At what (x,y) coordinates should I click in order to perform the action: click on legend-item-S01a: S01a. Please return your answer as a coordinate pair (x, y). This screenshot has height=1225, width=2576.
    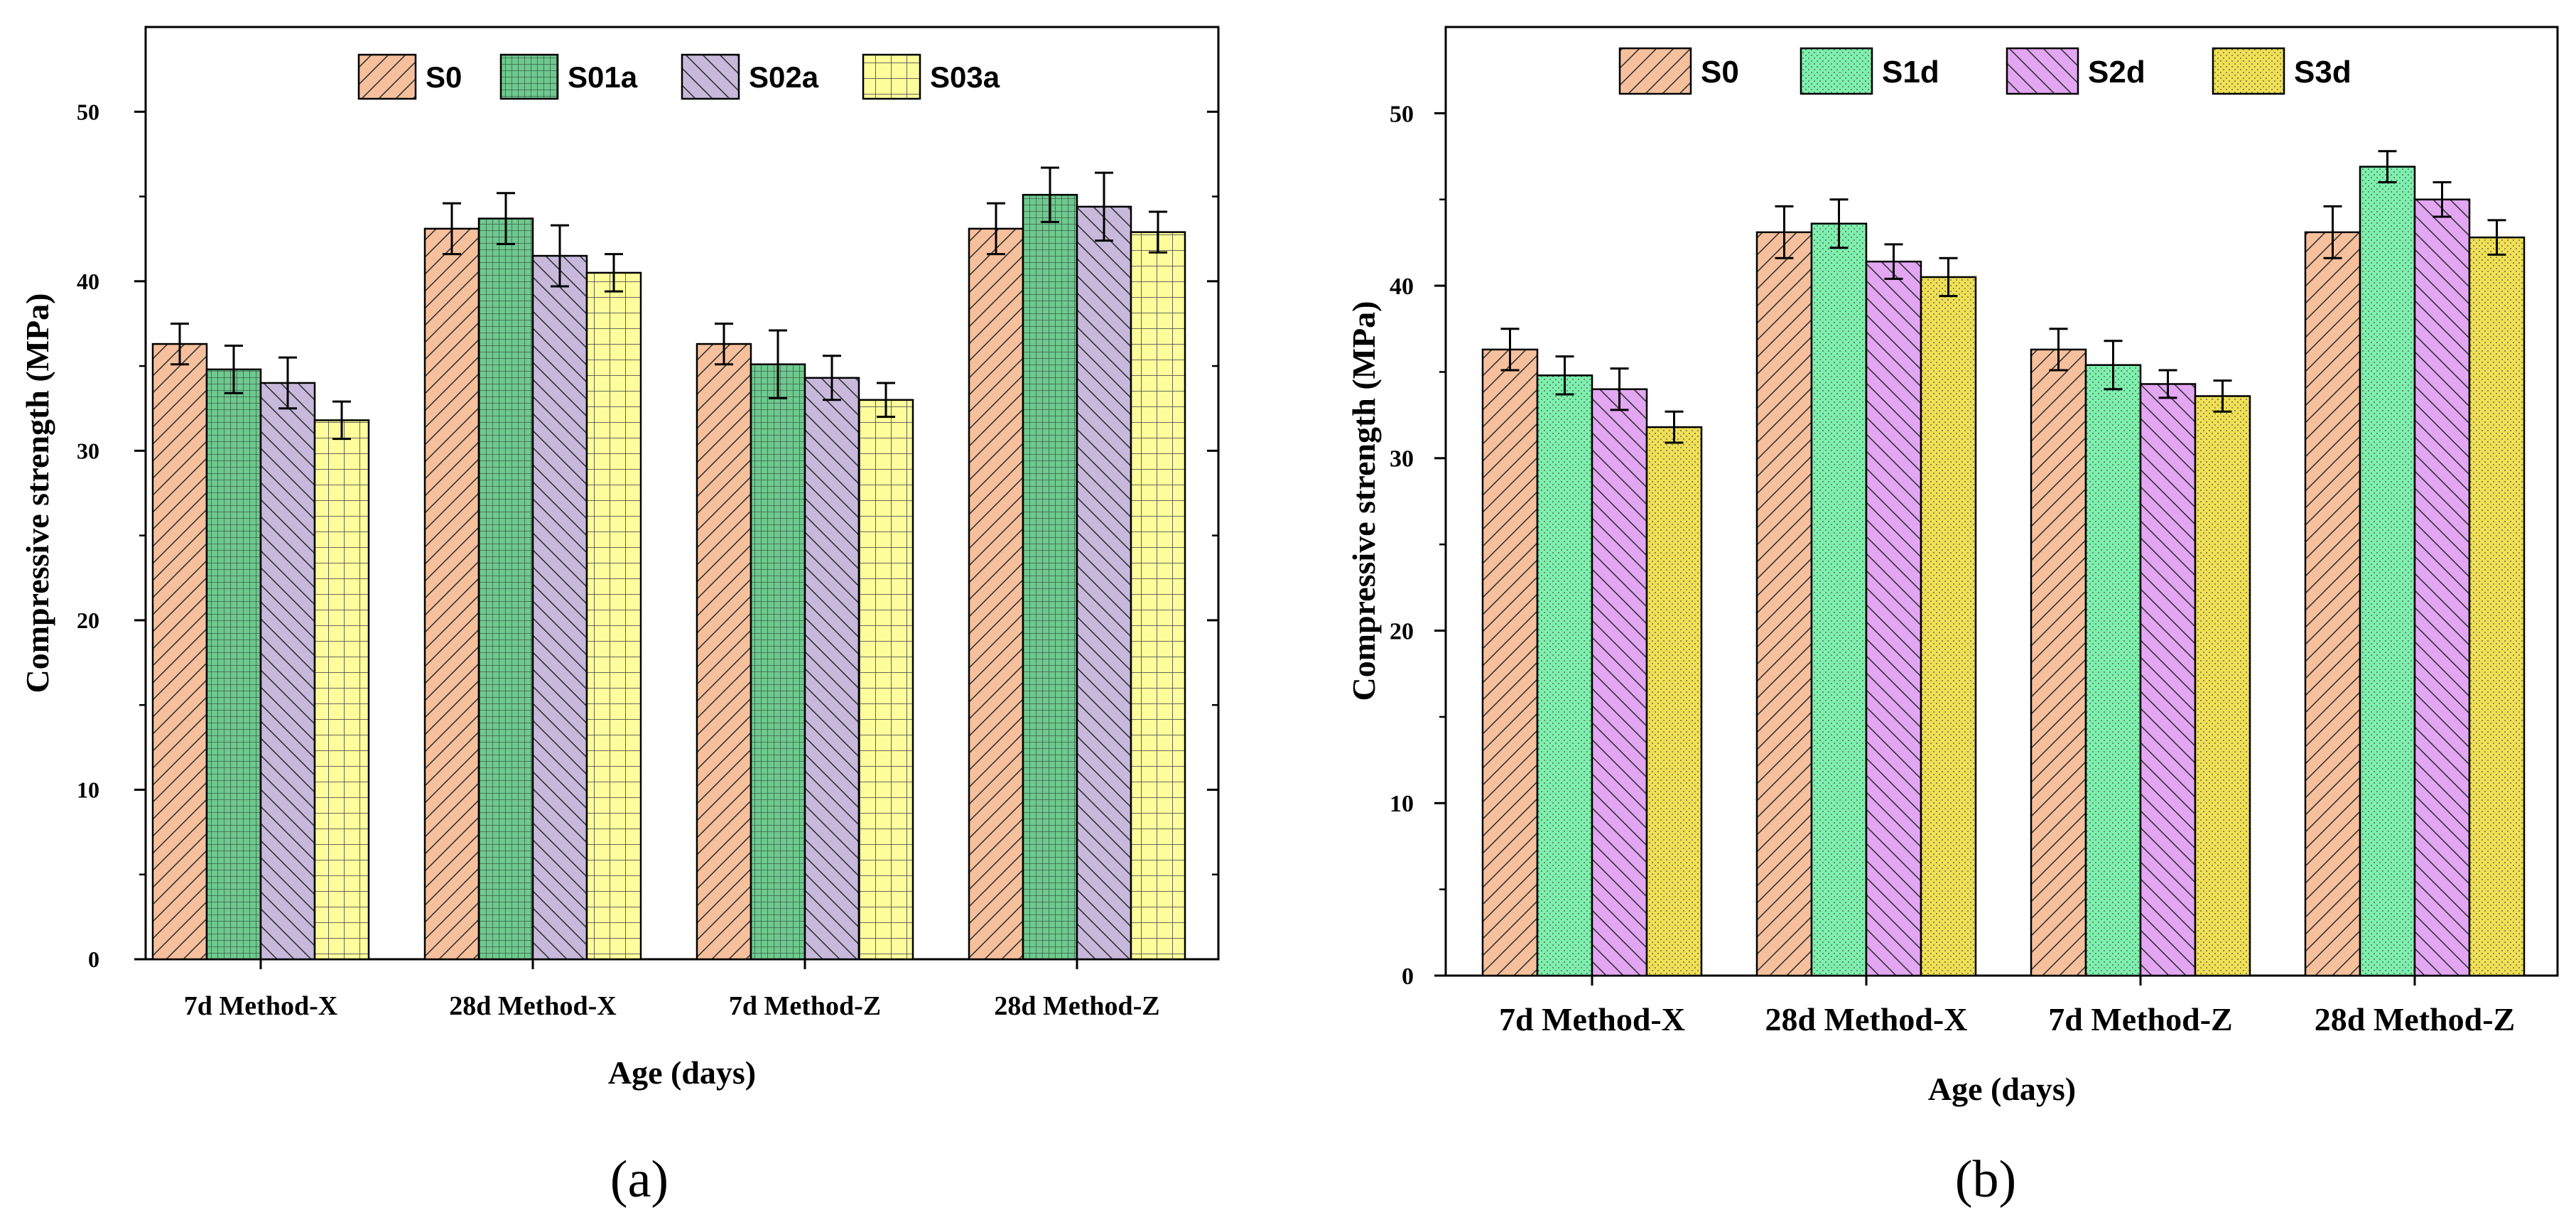
    Looking at the image, I should click on (568, 76).